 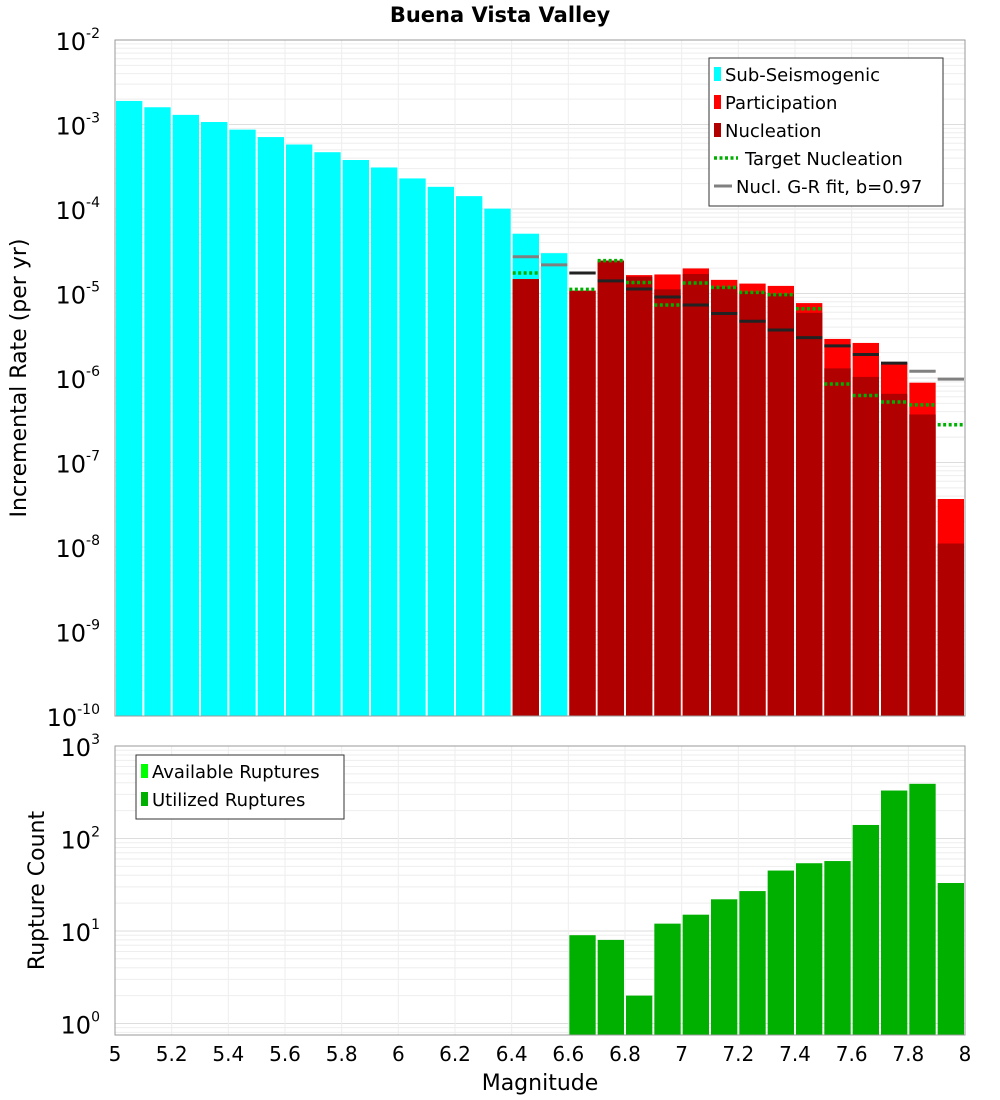 I want to click on x-tick-label: 7.6, so click(x=852, y=1054).